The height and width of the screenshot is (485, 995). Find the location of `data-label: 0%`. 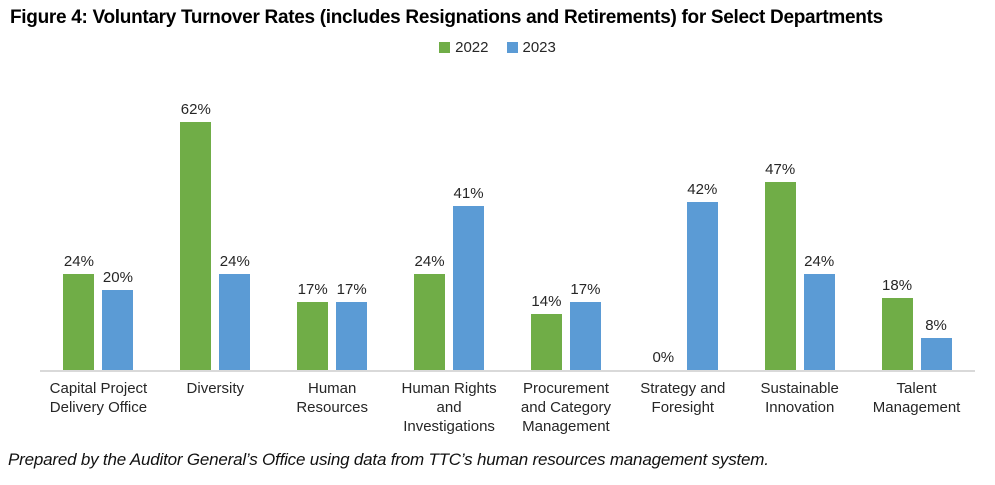

data-label: 0% is located at coordinates (663, 357).